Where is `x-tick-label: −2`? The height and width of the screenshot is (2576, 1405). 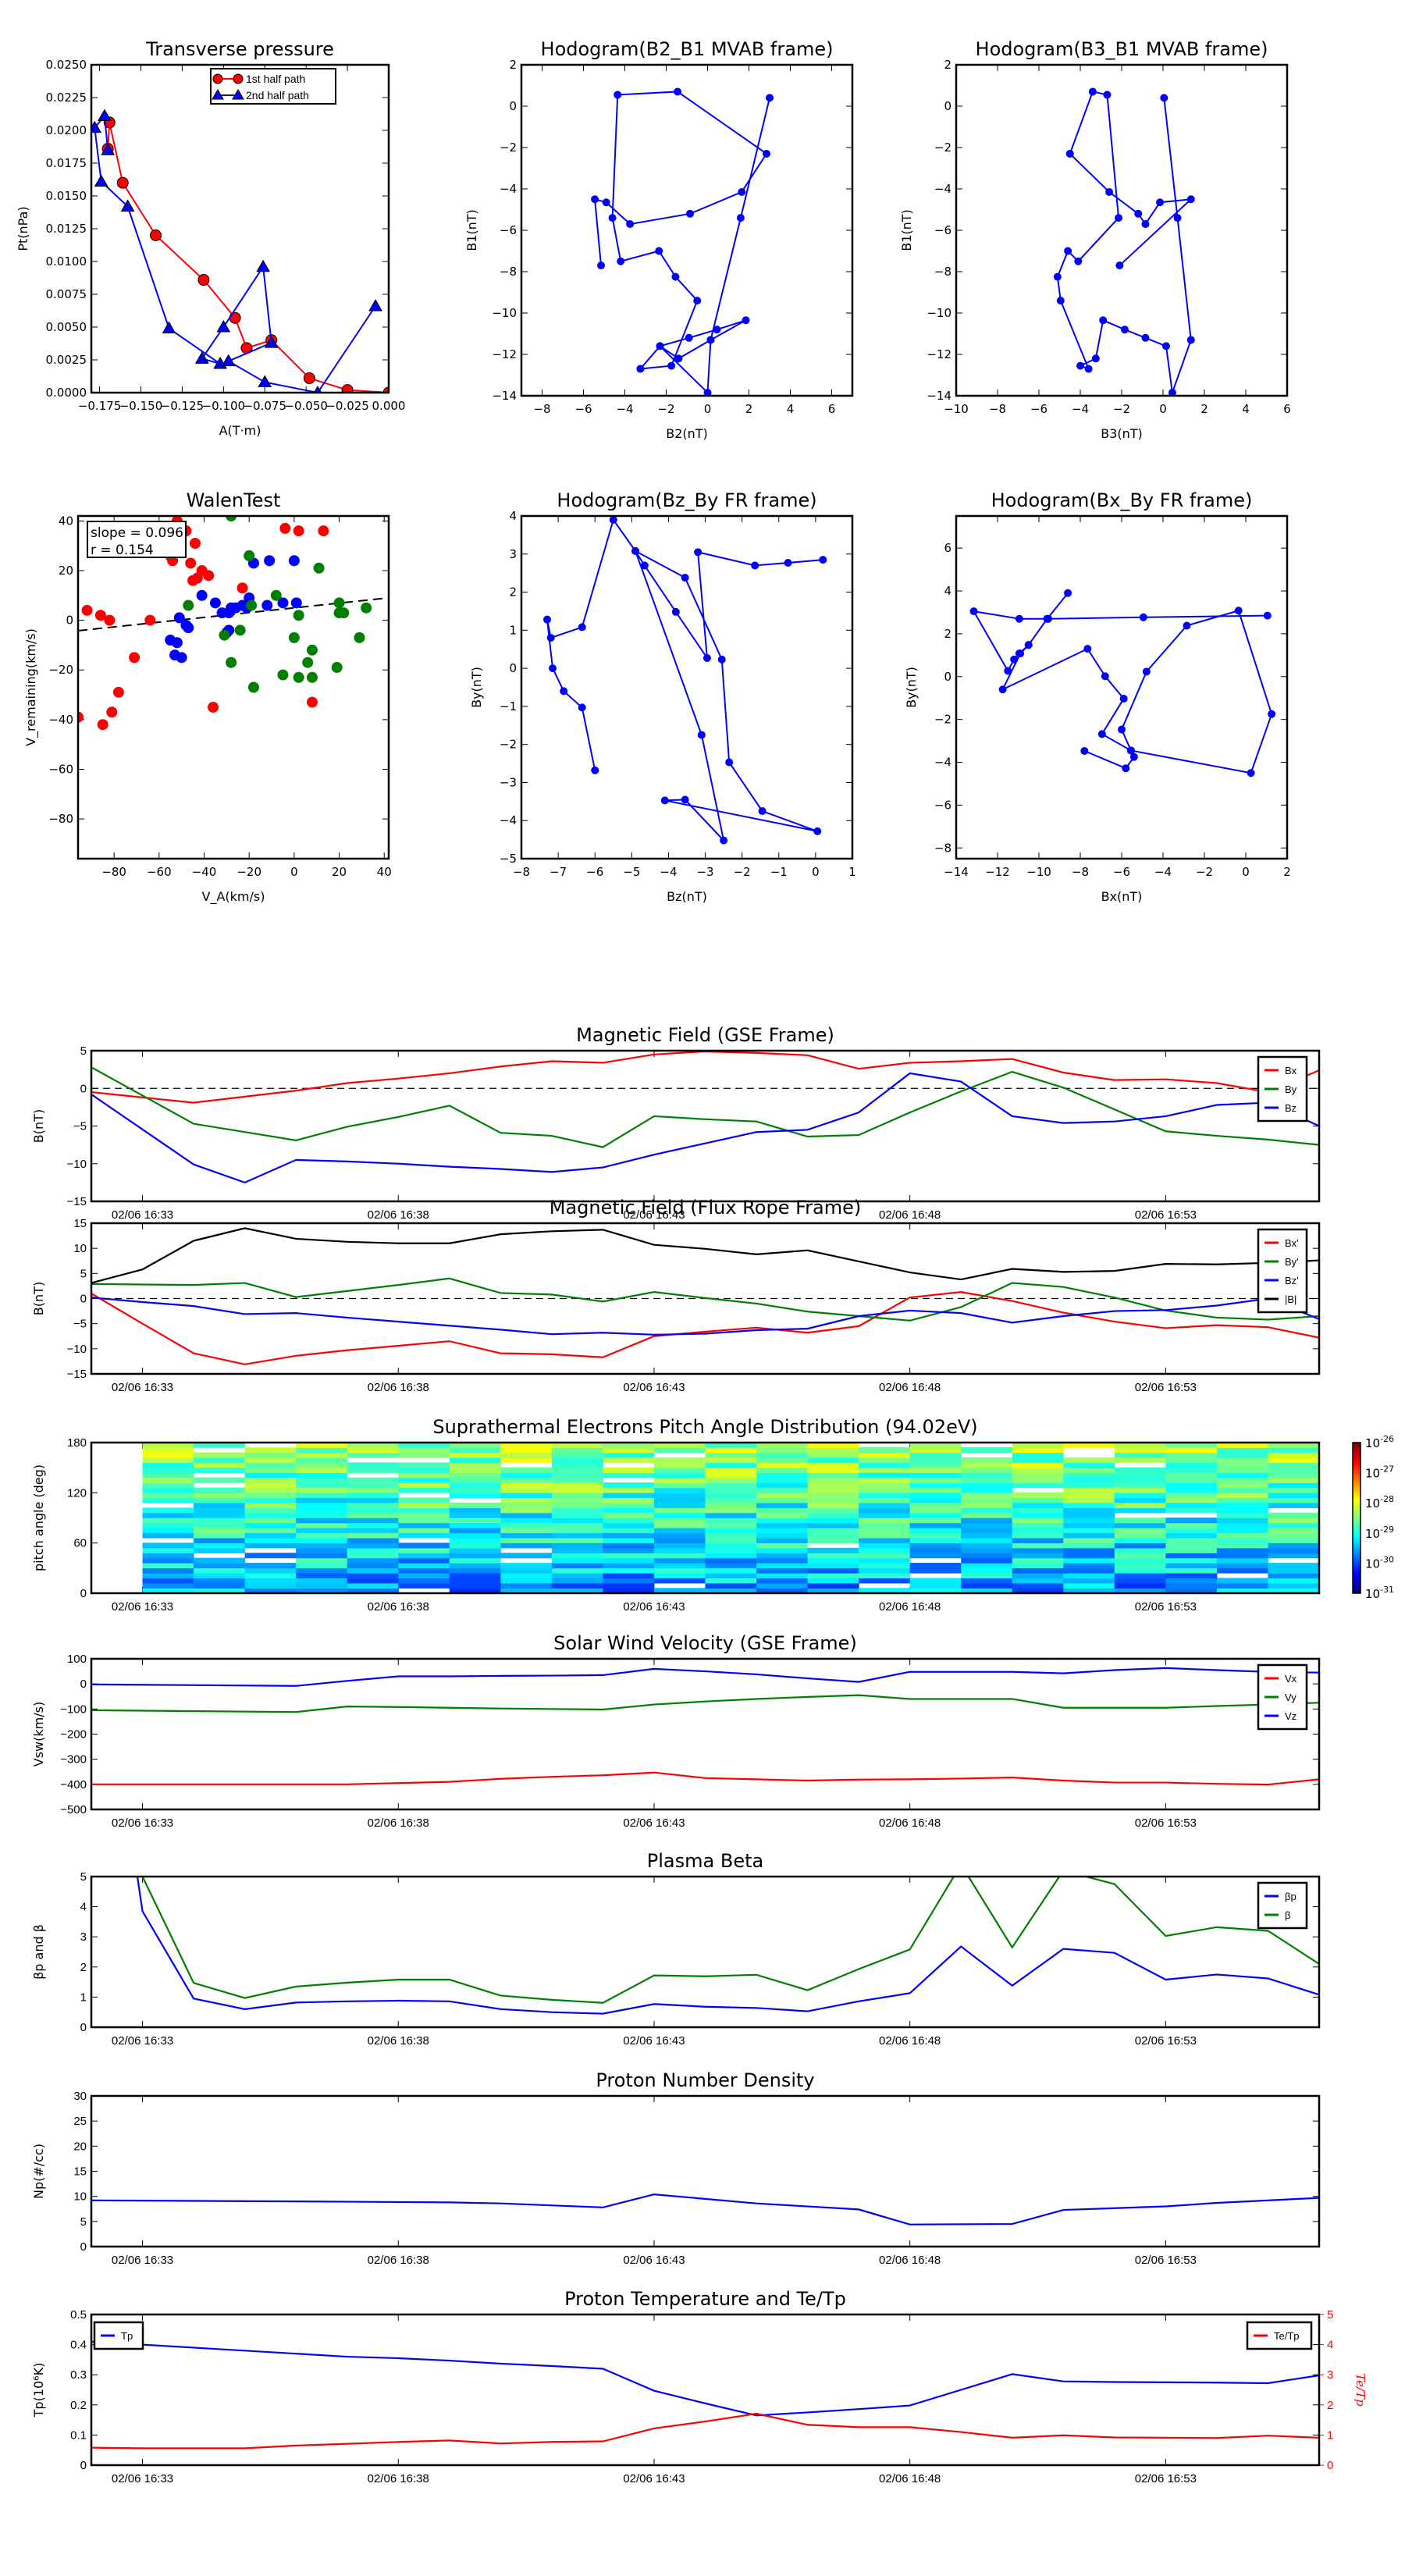
x-tick-label: −2 is located at coordinates (743, 872).